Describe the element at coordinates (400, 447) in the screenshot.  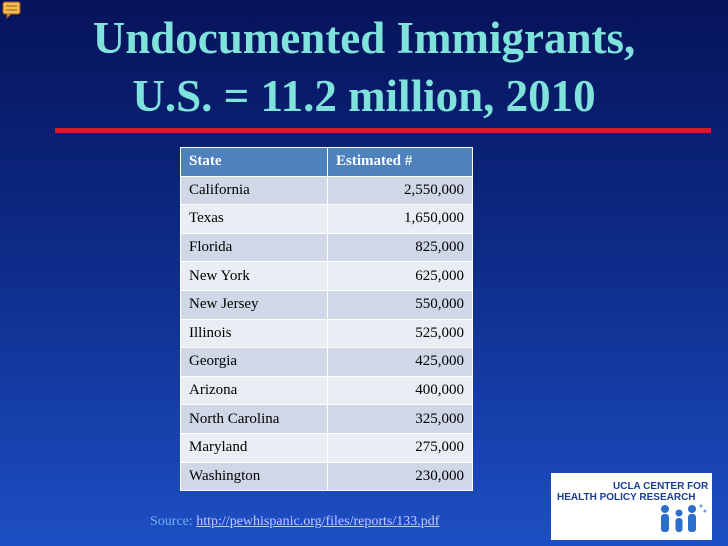
I see `table-cell: 275,000` at that location.